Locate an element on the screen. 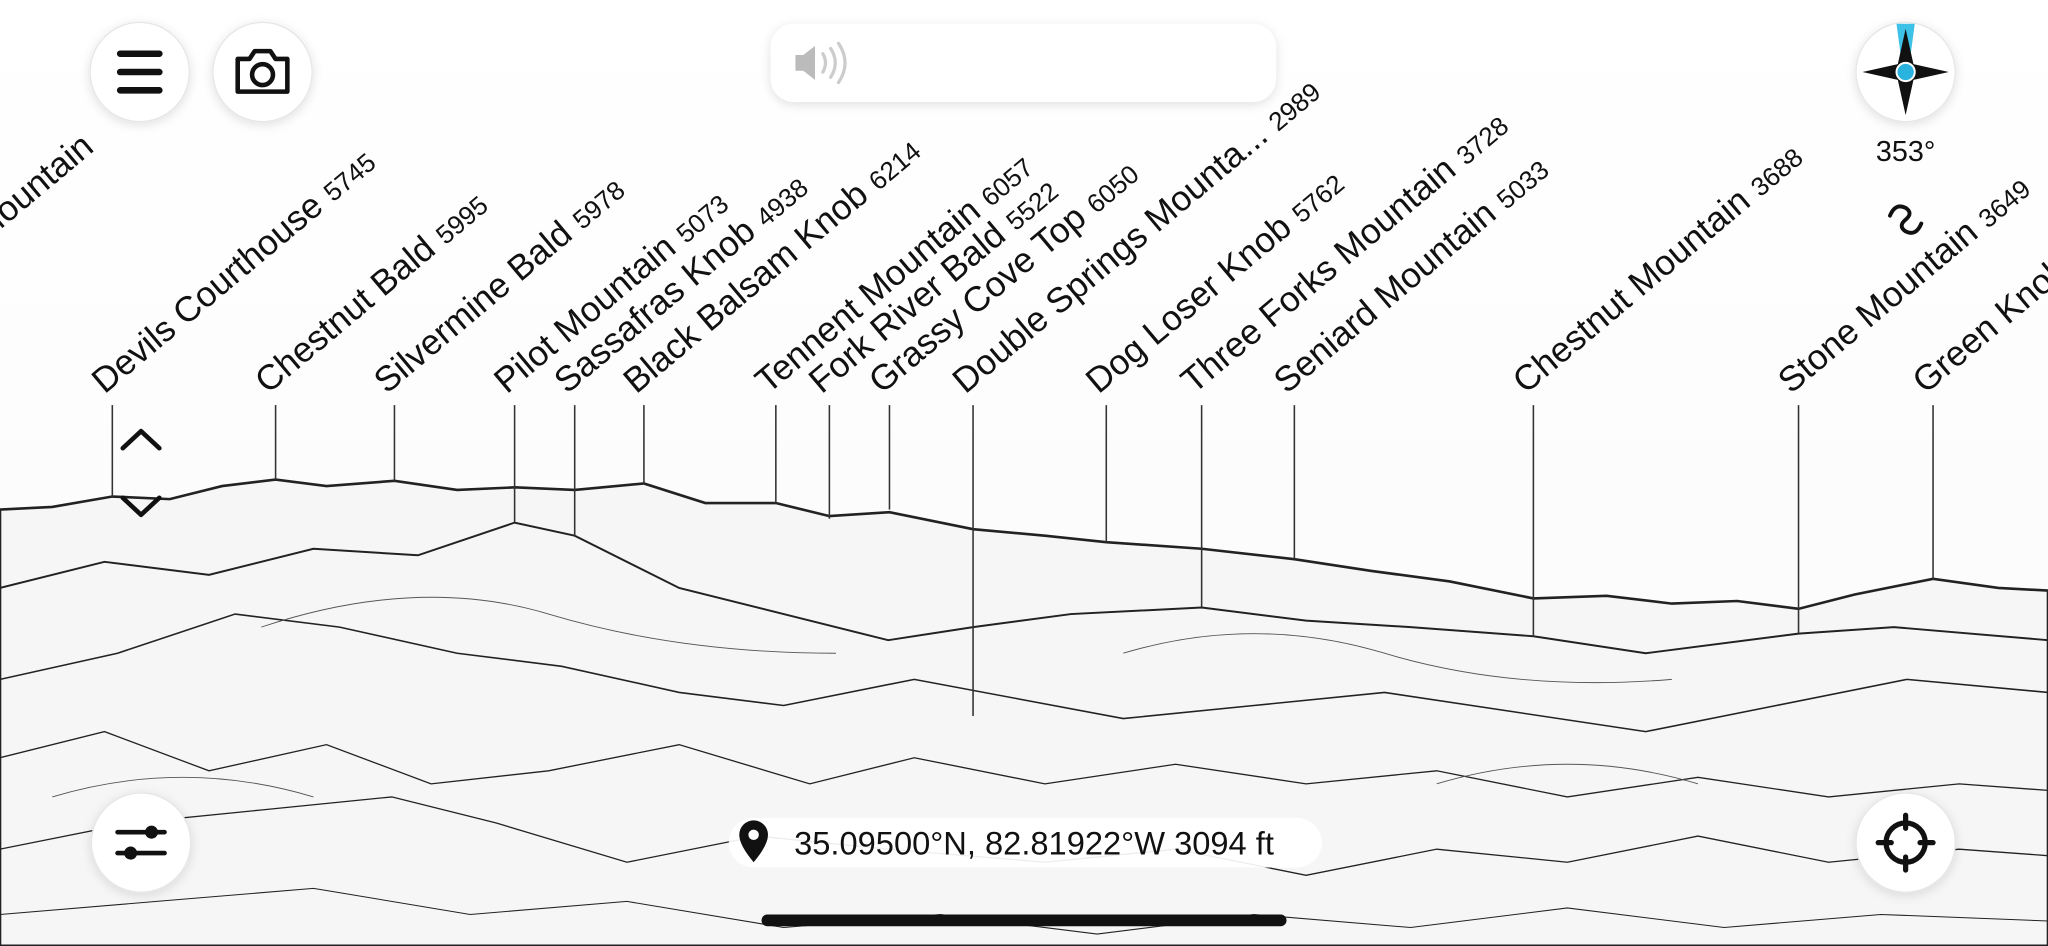 This screenshot has height=946, width=2048. menu-icon is located at coordinates (139, 72).